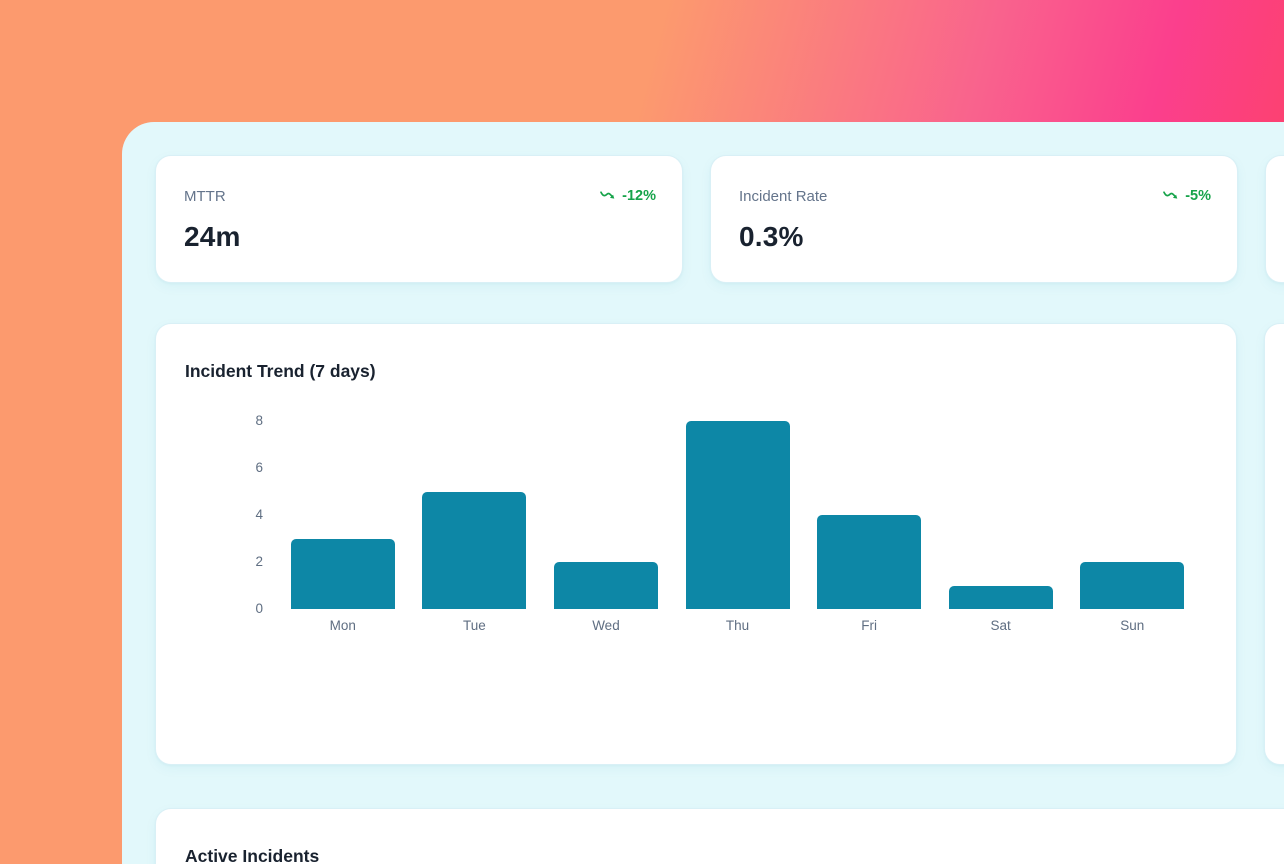 This screenshot has height=864, width=1284. Describe the element at coordinates (342, 625) in the screenshot. I see `x-axis-label: Mon` at that location.